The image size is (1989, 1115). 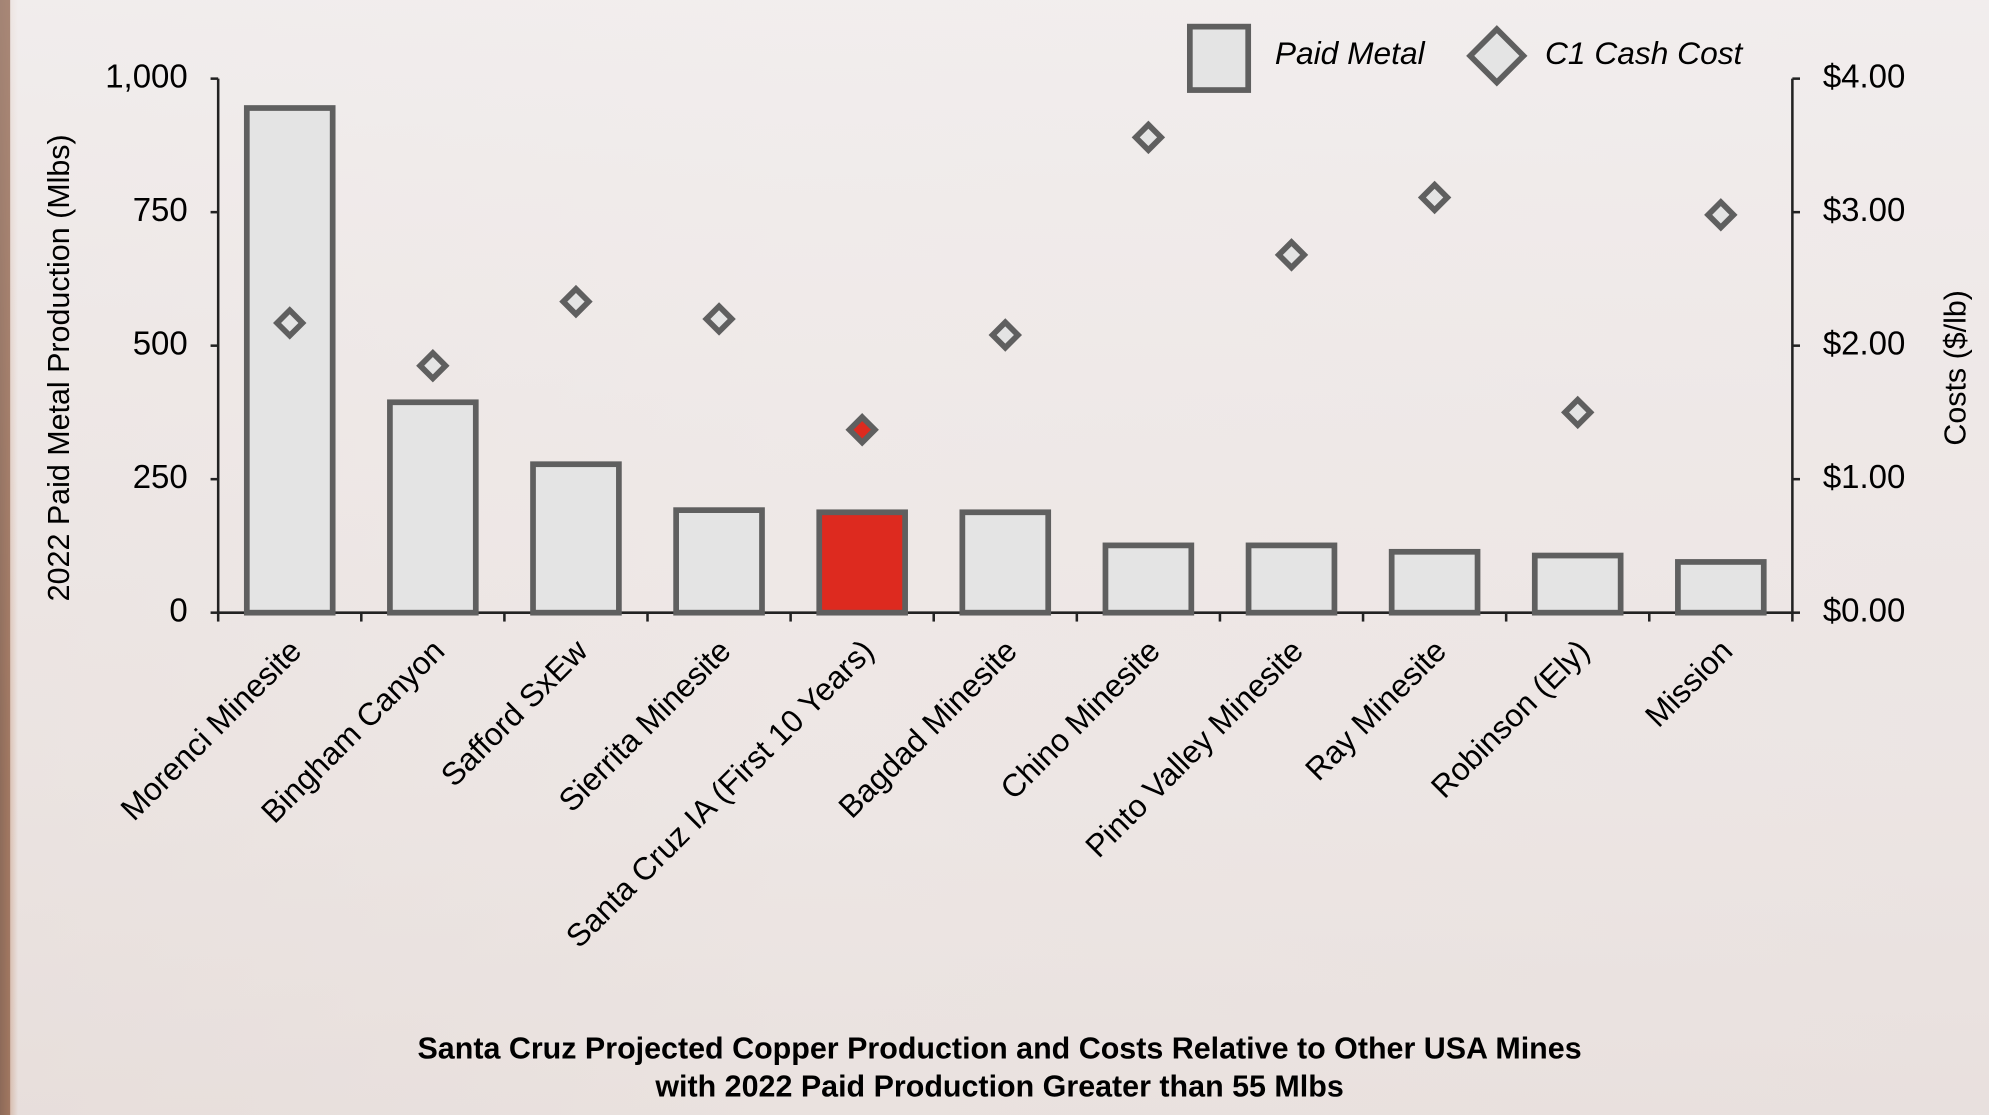 I want to click on y2-tick-label: $3.00, so click(x=1864, y=209).